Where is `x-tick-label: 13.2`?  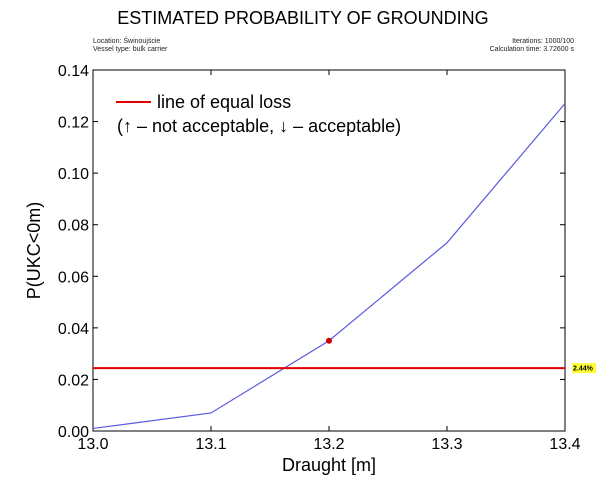
x-tick-label: 13.2 is located at coordinates (328, 444).